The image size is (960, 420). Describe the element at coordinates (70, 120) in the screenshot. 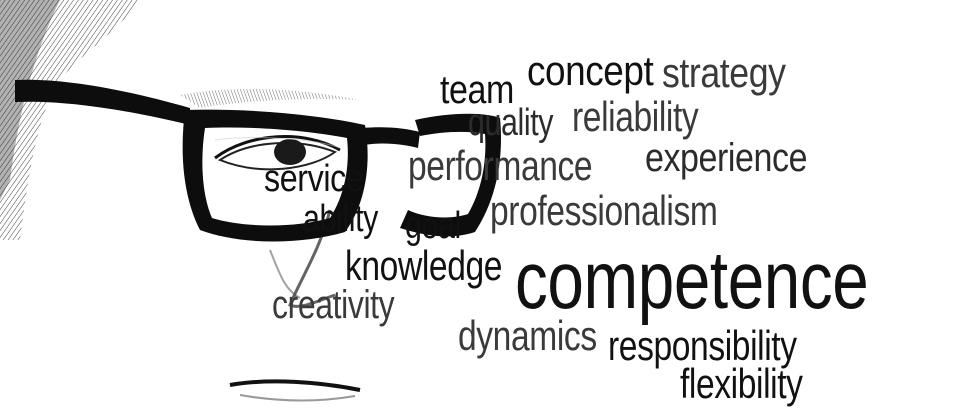

I see `hair-shading` at that location.